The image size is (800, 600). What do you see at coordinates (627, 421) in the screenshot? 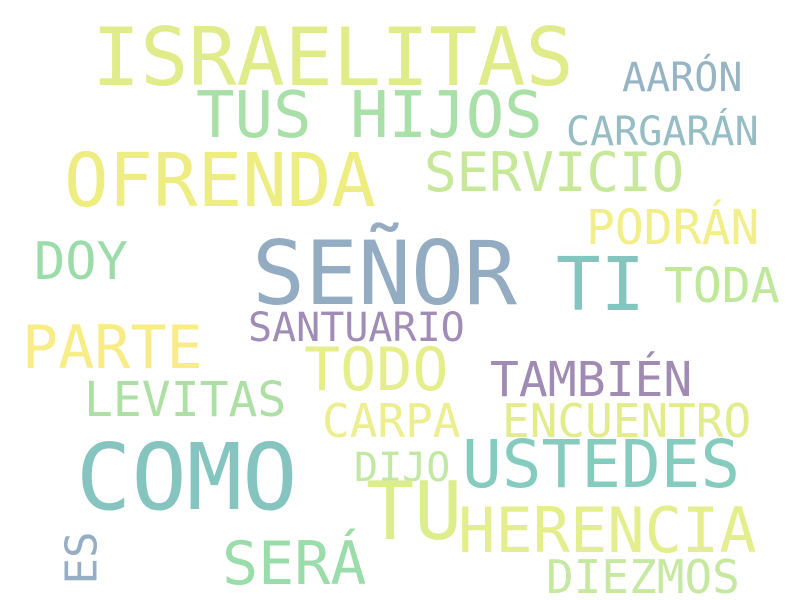
I see `word-encuentro: ENCUENTRO` at bounding box center [627, 421].